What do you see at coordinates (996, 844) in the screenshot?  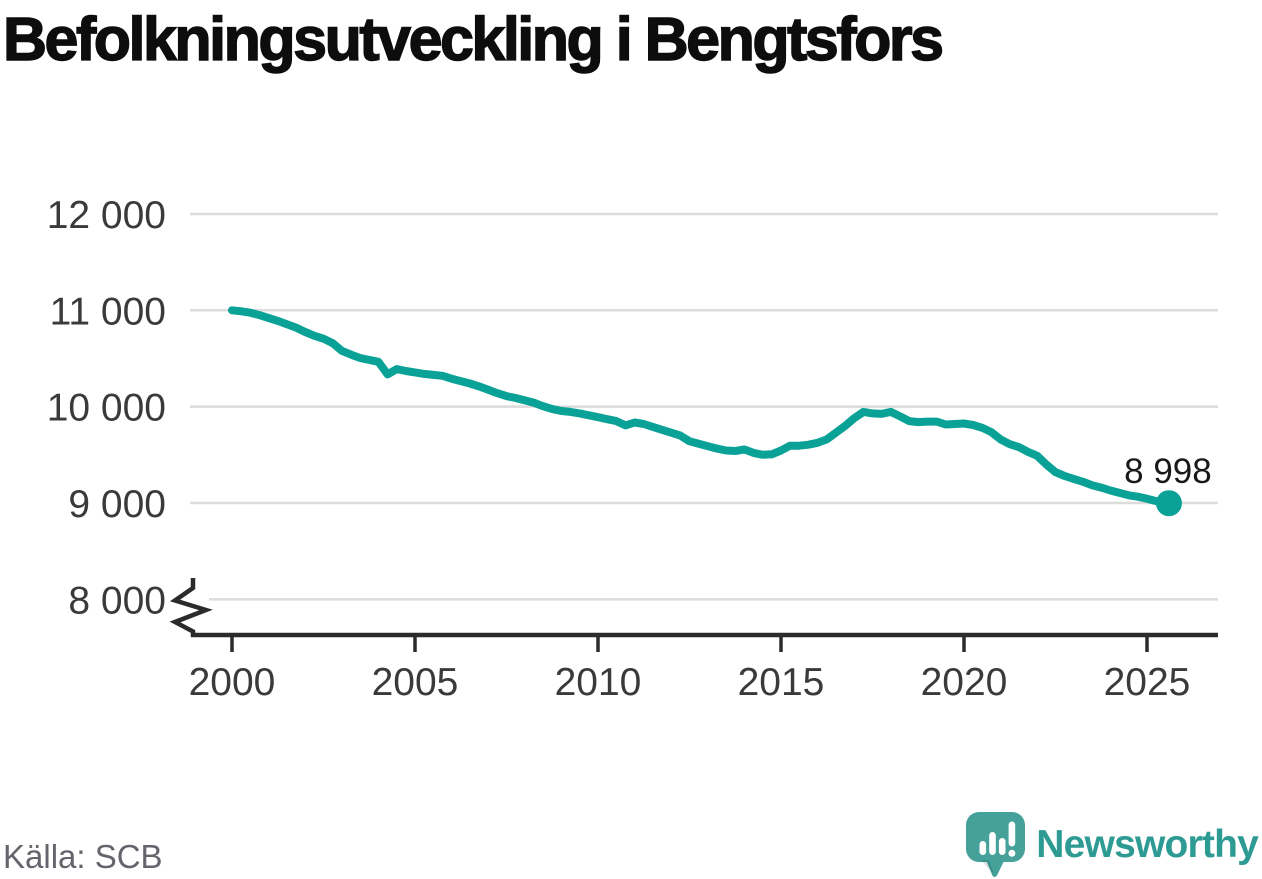 I see `speech-bubble-bar-chart-icon` at bounding box center [996, 844].